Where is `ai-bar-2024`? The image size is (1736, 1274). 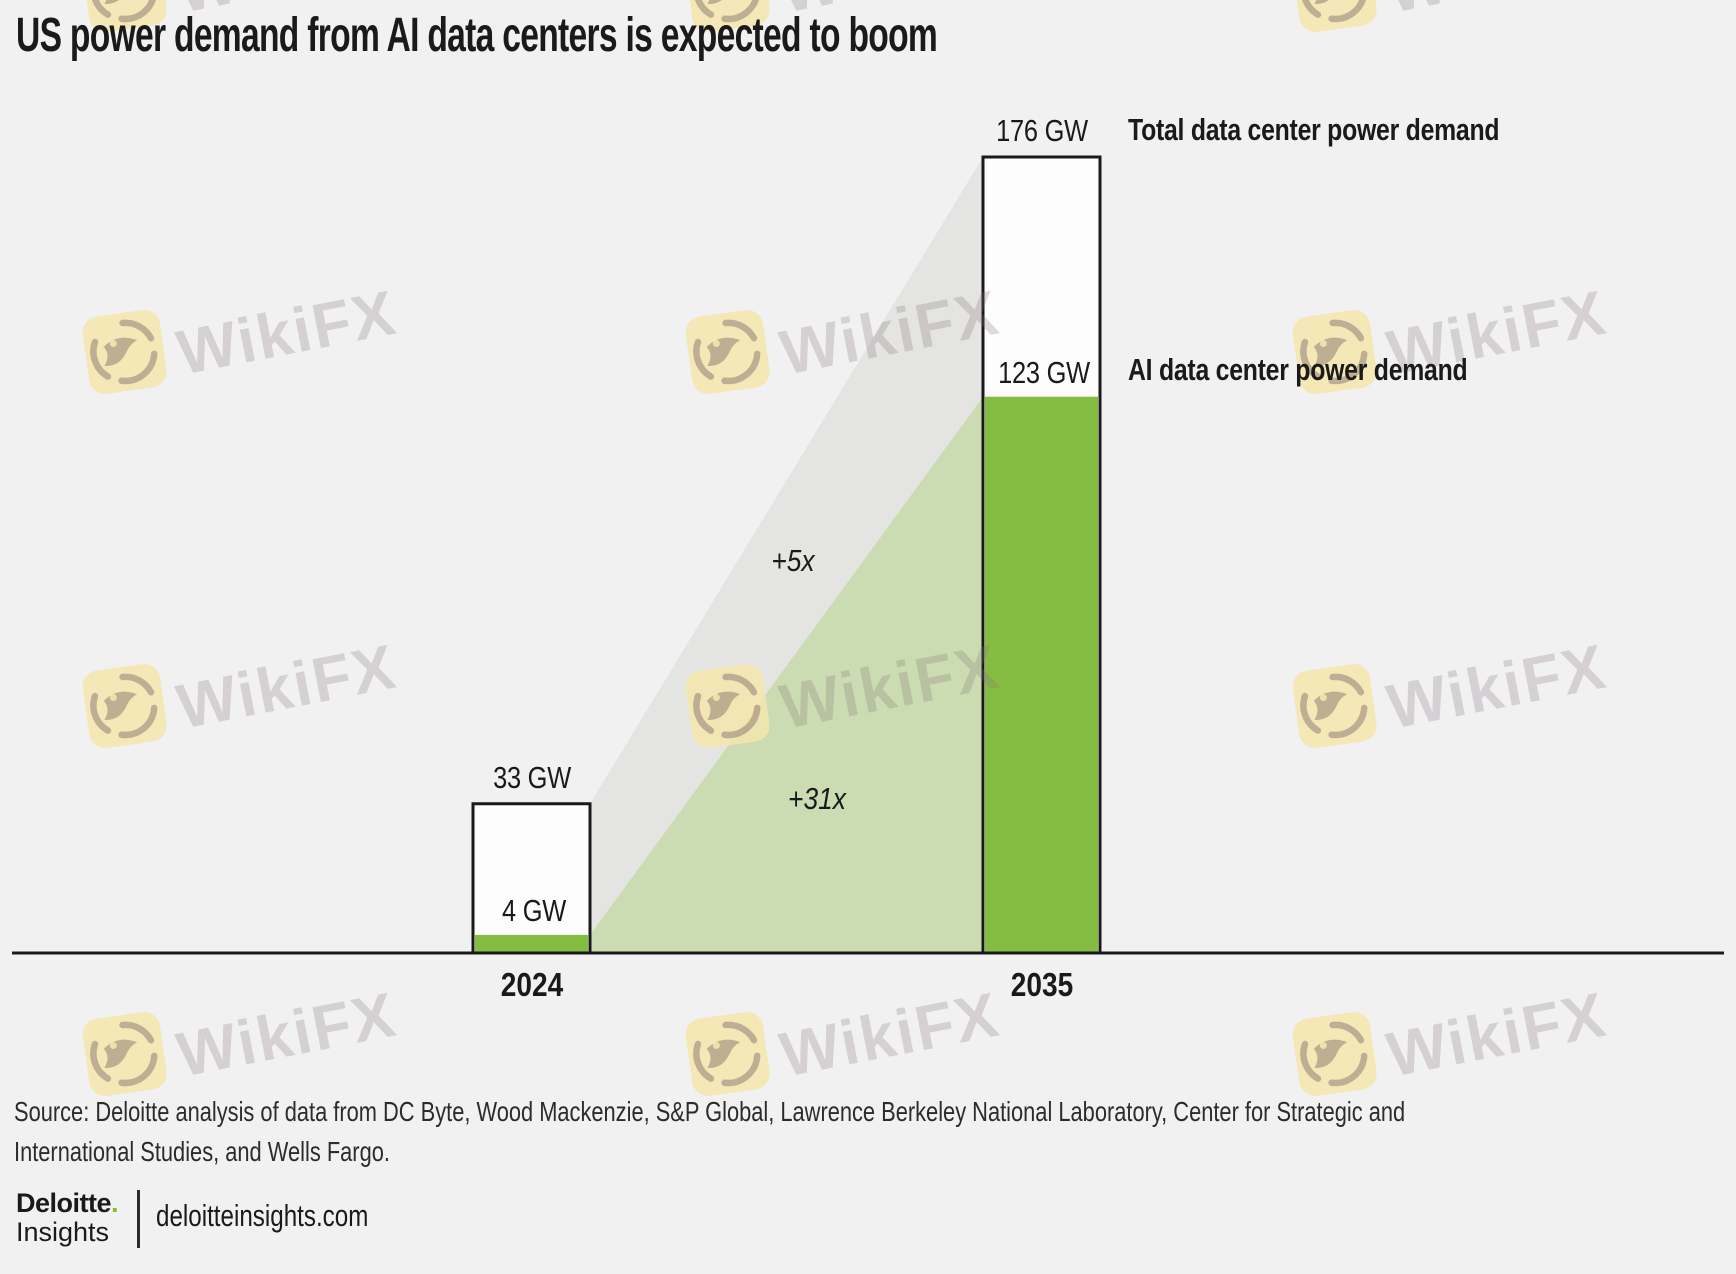
ai-bar-2024 is located at coordinates (531, 943).